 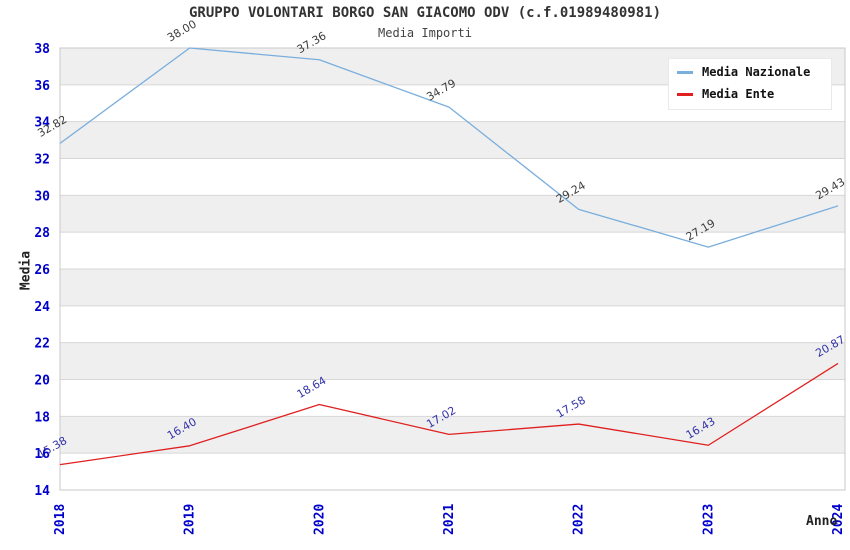 I want to click on legend: Media Nazionale Media Ente, so click(x=750, y=84).